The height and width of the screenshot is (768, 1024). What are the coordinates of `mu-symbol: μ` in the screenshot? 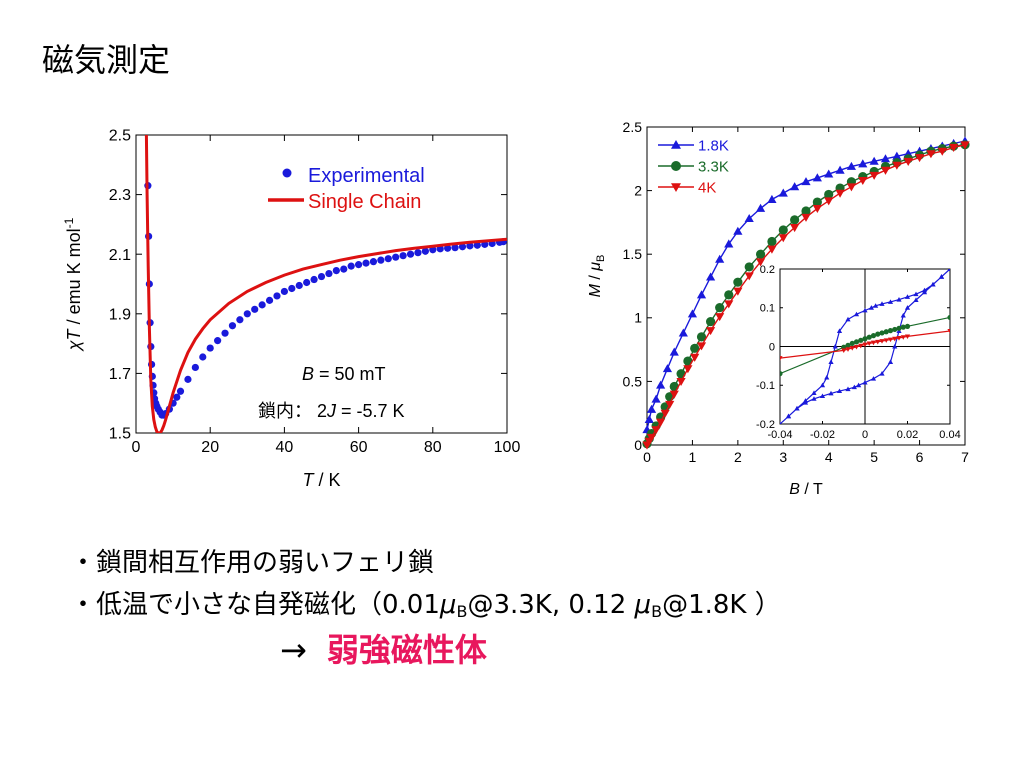 It's located at (643, 605).